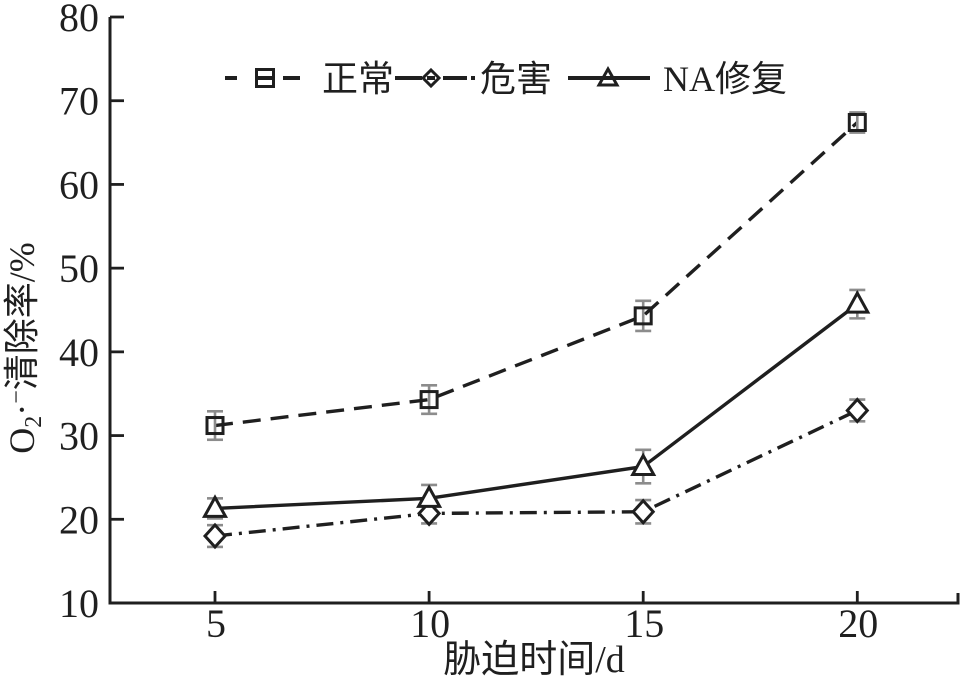 This screenshot has width=965, height=684. I want to click on legend-label-harm: 危害, so click(516, 79).